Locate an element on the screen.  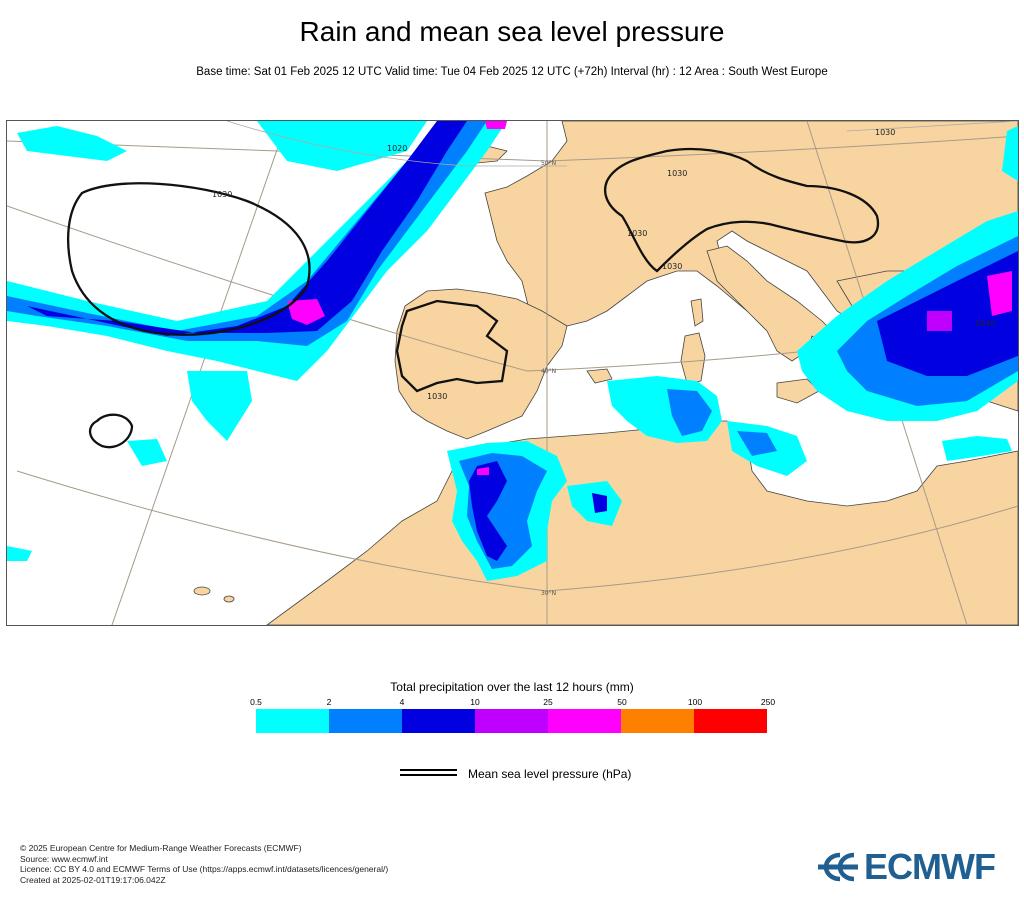
isobar-thin is located at coordinates (622, 144).